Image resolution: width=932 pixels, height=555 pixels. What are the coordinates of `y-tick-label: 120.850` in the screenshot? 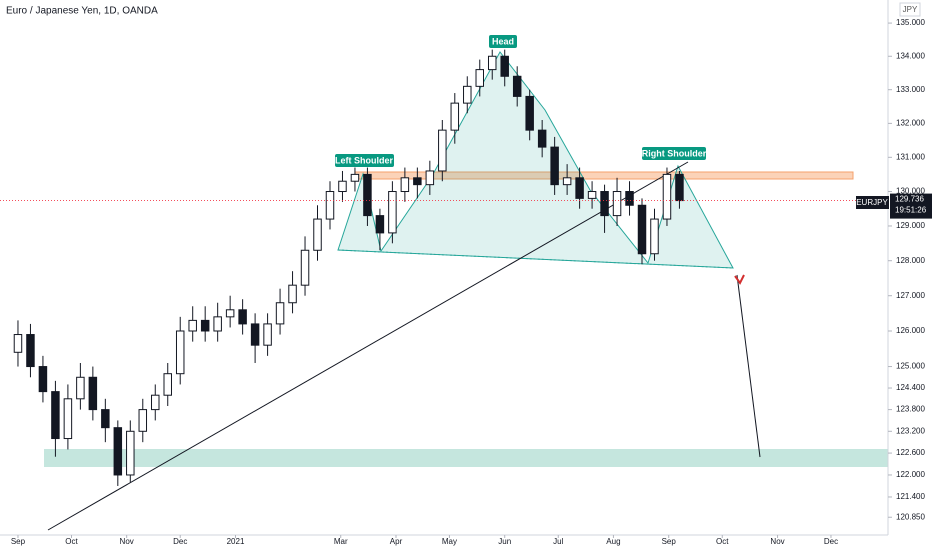 It's located at (910, 516).